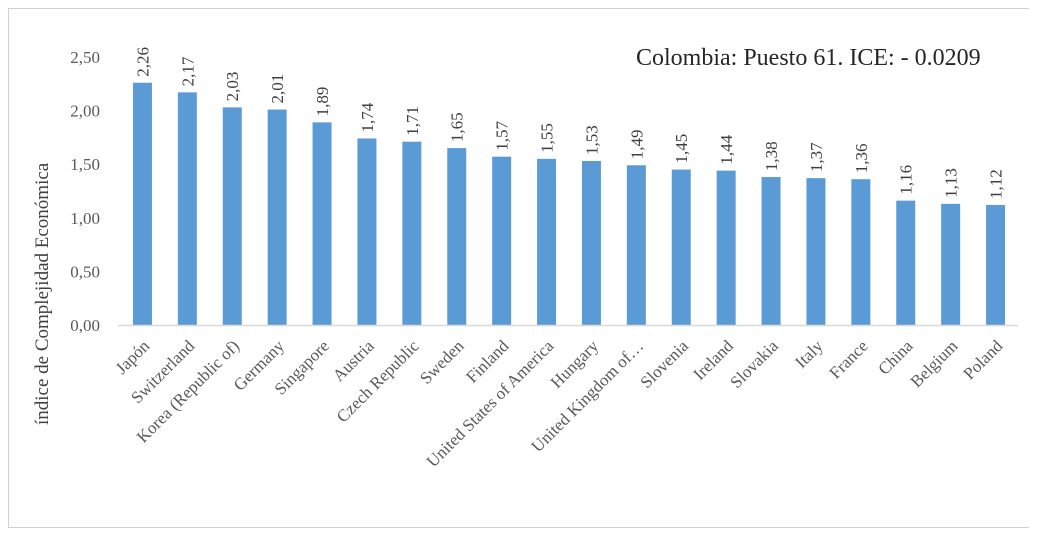 The width and height of the screenshot is (1037, 534). Describe the element at coordinates (861, 158) in the screenshot. I see `data-label: 1,36` at that location.